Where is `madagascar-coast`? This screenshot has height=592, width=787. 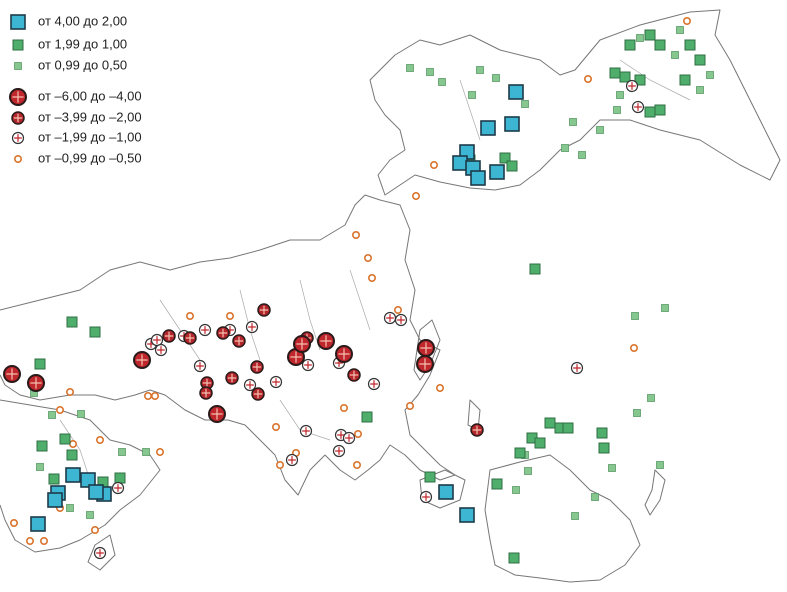
madagascar-coast is located at coordinates (101, 552).